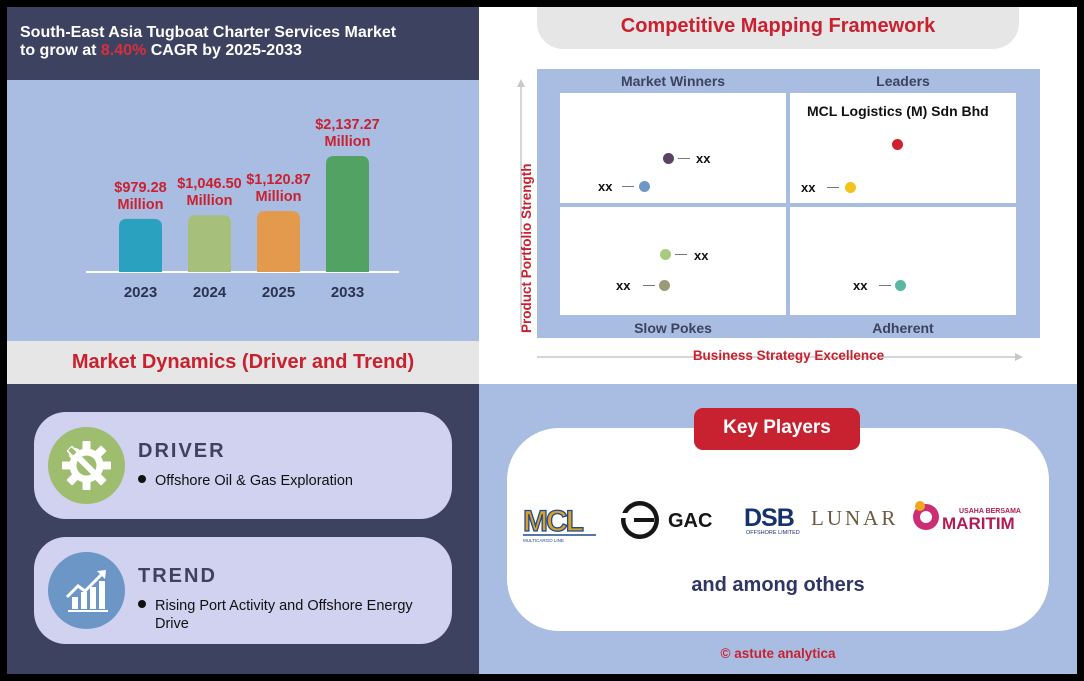 This screenshot has width=1084, height=681. I want to click on driver-title: DRIVER, so click(182, 451).